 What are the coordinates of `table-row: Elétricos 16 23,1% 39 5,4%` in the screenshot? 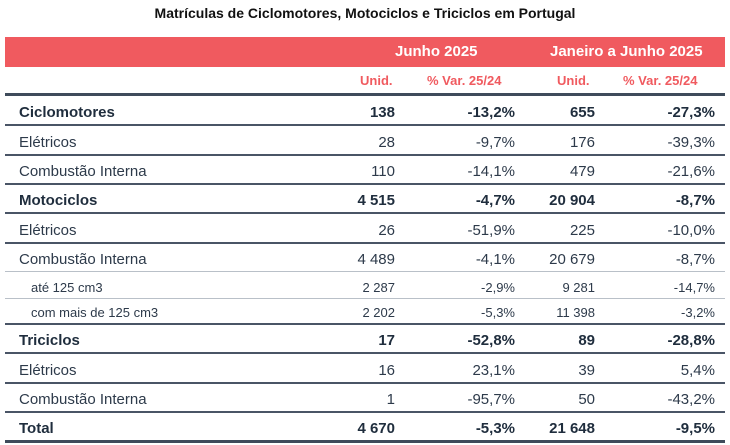 It's located at (365, 370).